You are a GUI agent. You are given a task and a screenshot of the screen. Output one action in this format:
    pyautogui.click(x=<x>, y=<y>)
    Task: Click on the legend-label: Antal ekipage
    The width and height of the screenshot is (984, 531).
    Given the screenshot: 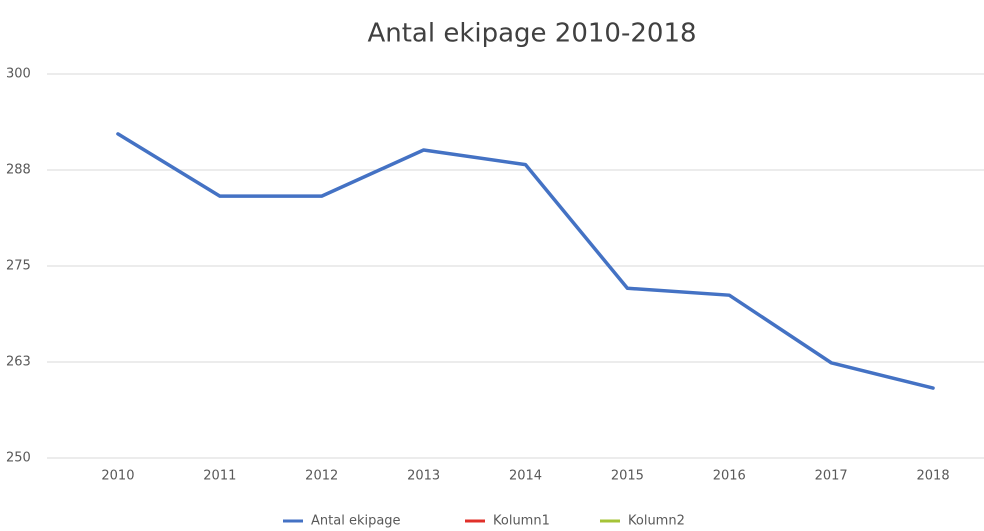 What is the action you would take?
    pyautogui.click(x=356, y=521)
    